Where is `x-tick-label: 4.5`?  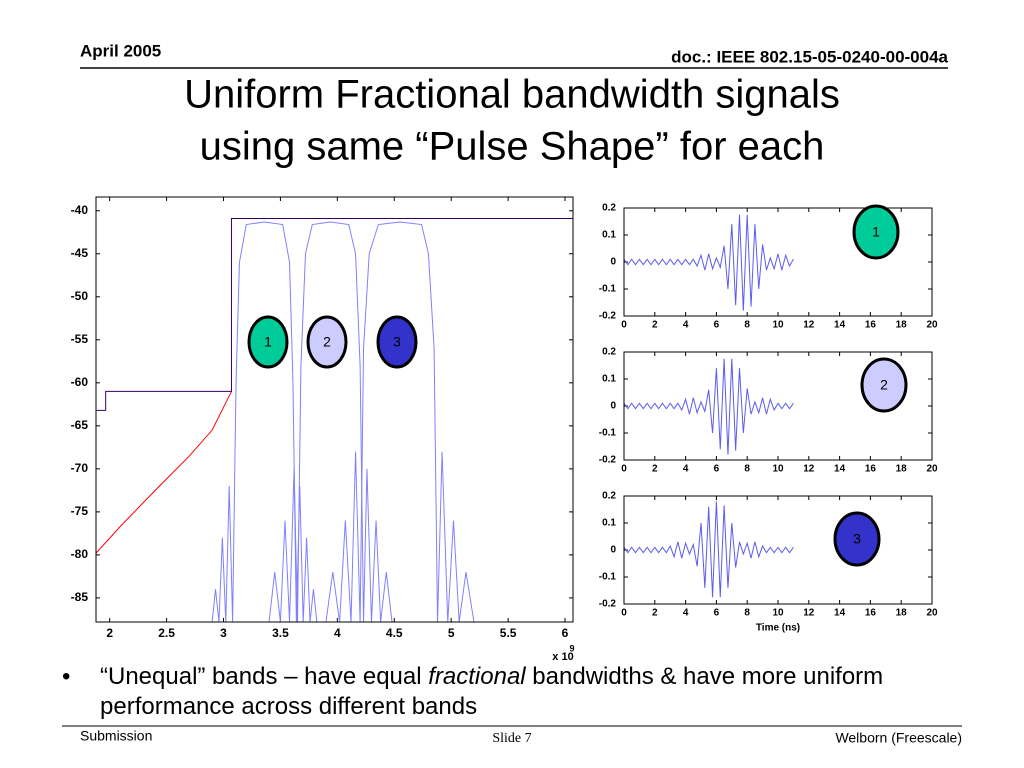 x-tick-label: 4.5 is located at coordinates (394, 633).